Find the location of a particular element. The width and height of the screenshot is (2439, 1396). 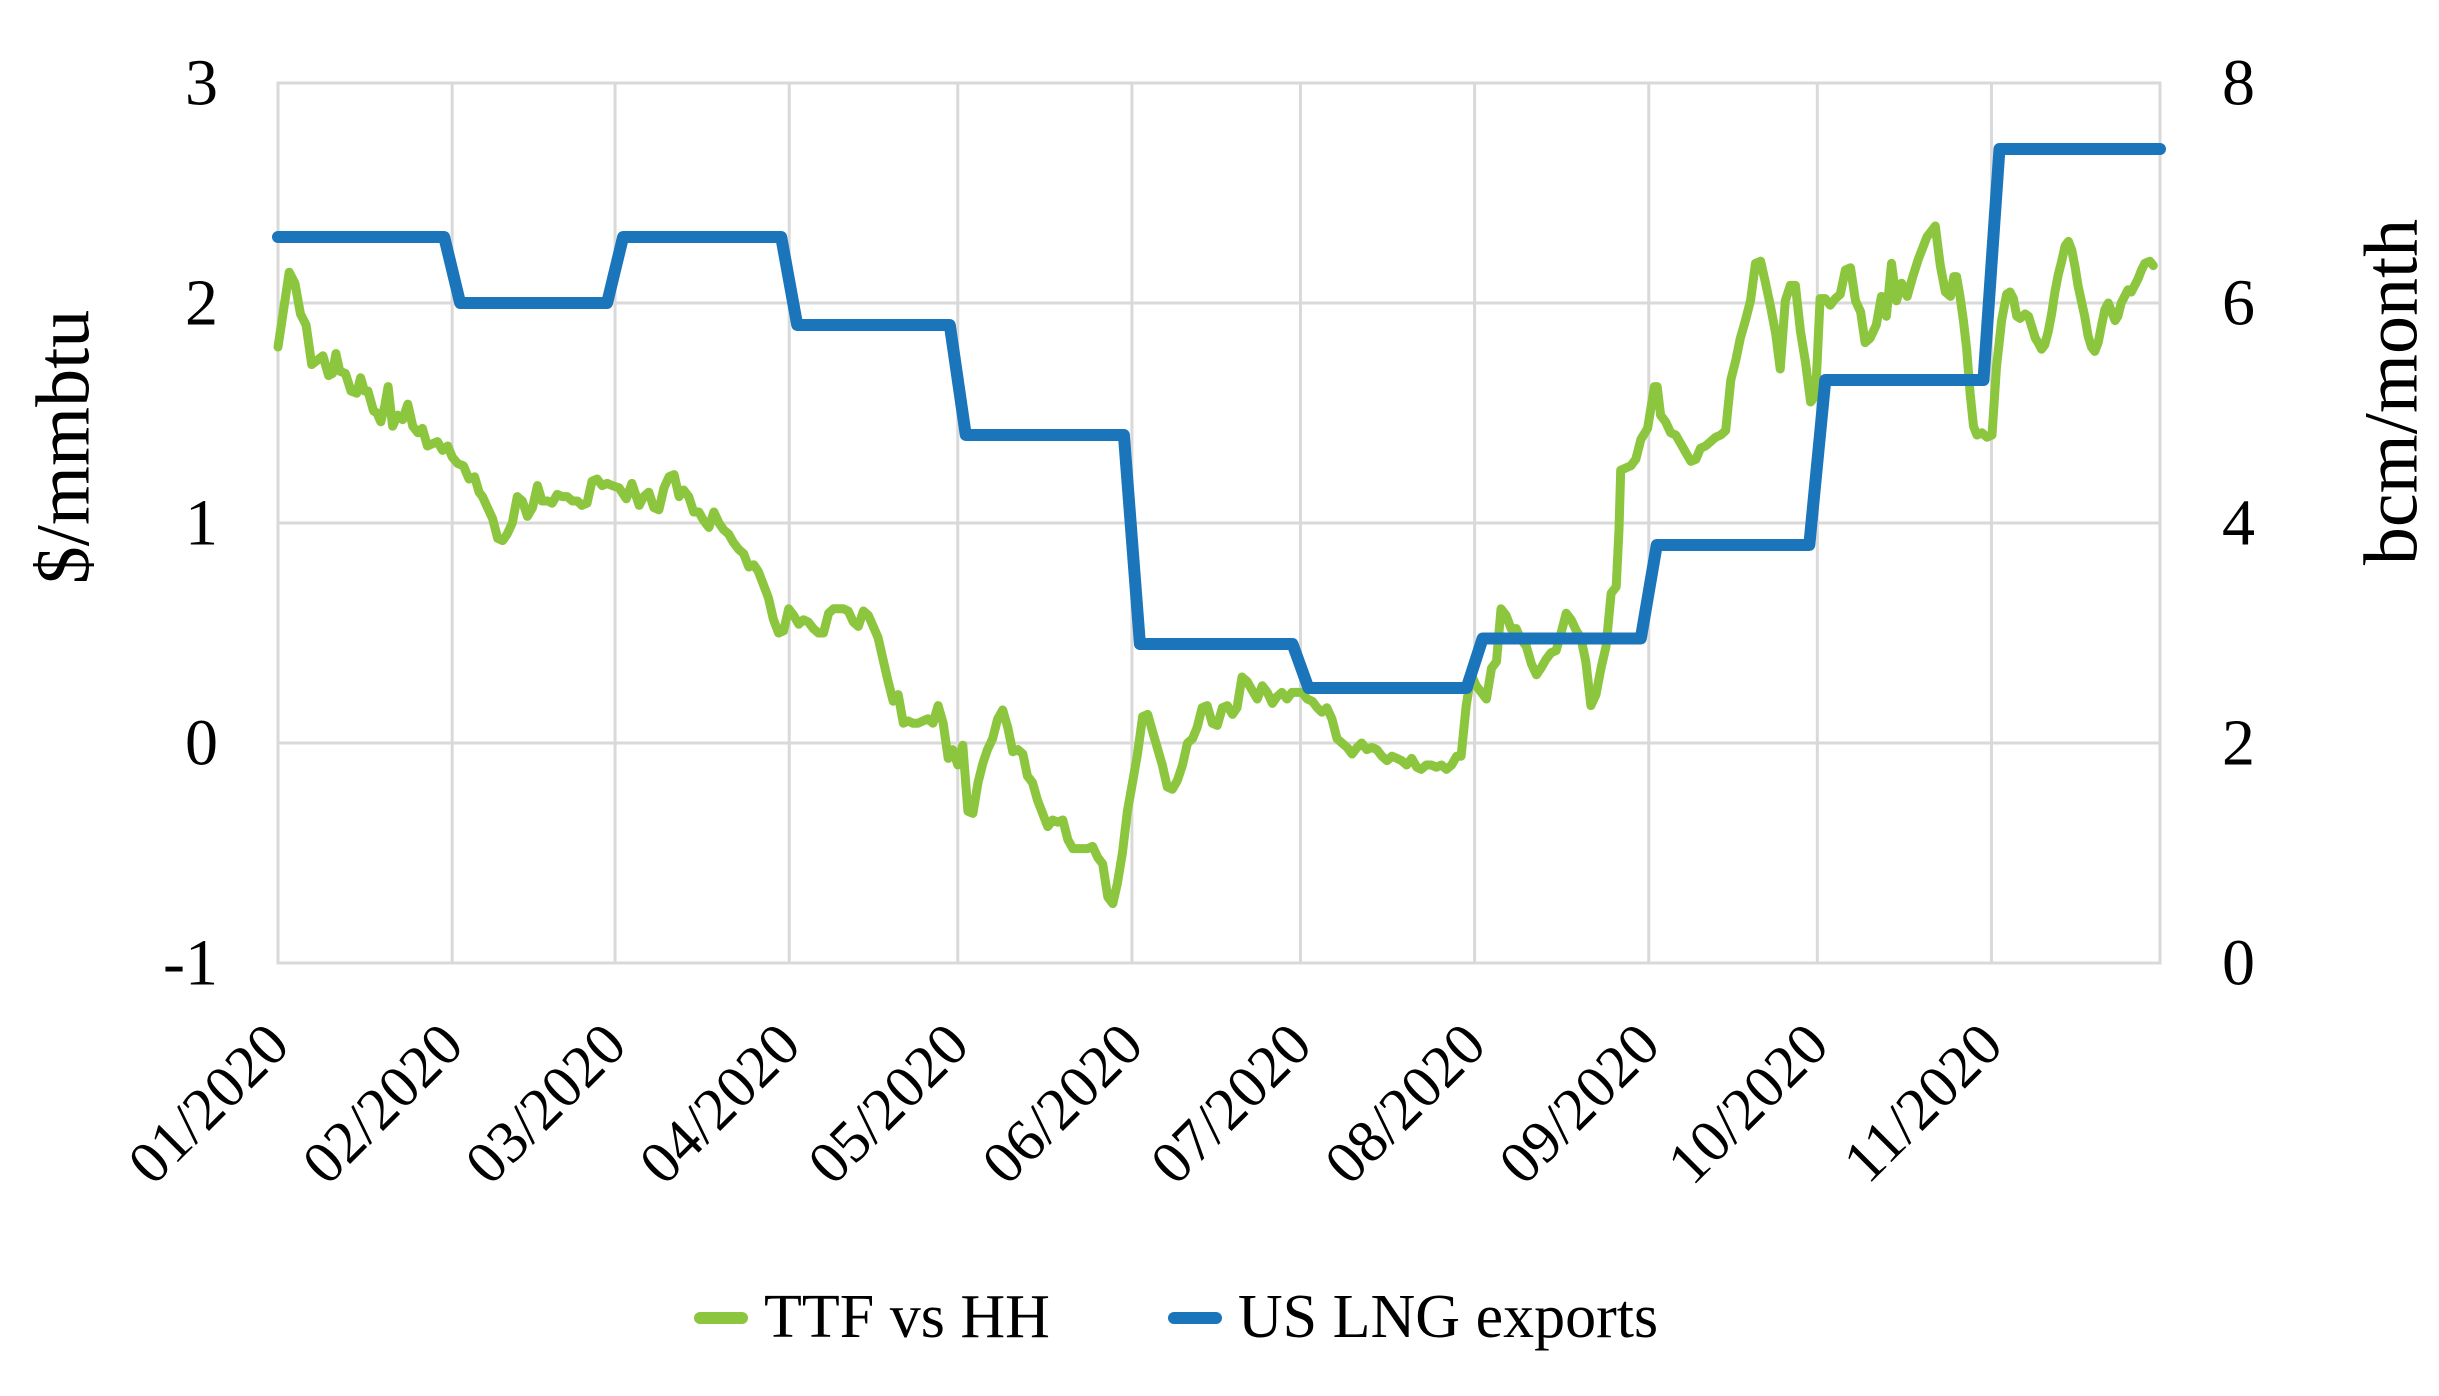

legend-swatch-us-lng-exports is located at coordinates (1194, 1317).